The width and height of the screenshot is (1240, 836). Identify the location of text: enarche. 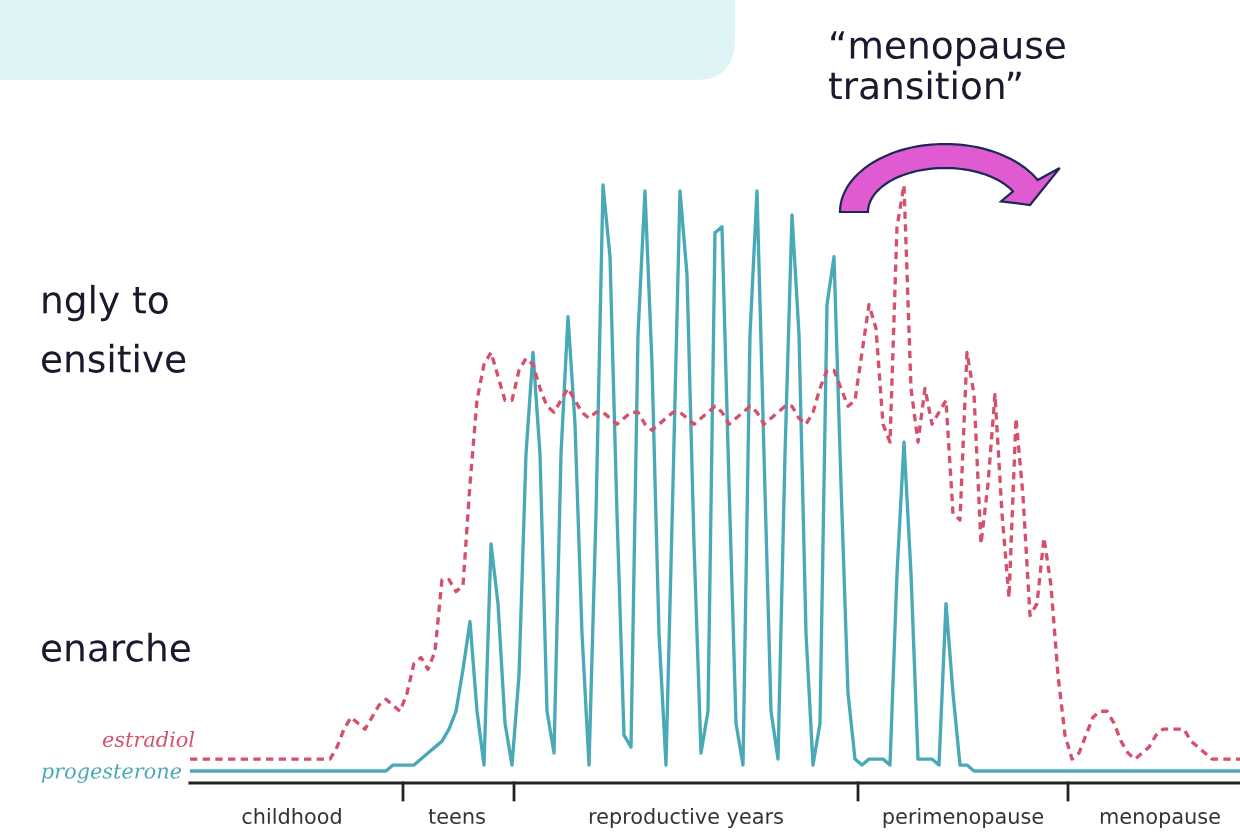
(116, 647).